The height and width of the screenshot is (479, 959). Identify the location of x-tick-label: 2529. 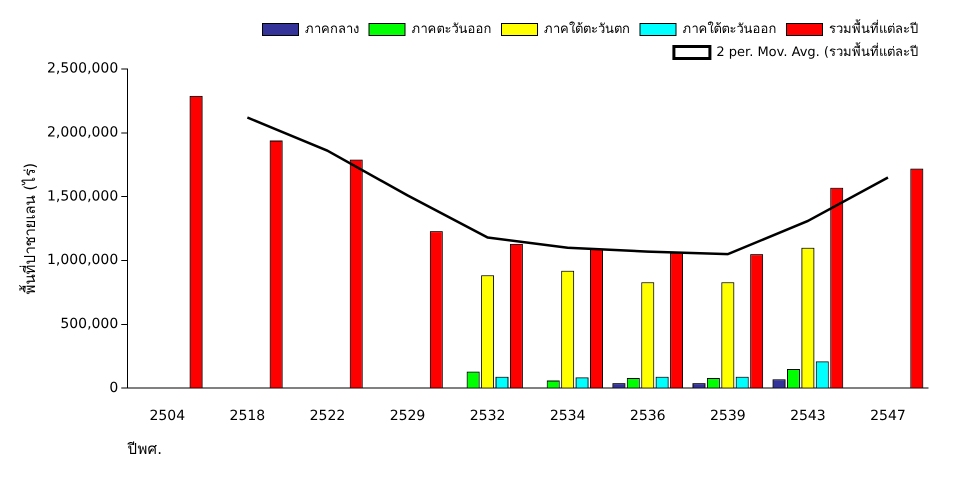
(408, 416).